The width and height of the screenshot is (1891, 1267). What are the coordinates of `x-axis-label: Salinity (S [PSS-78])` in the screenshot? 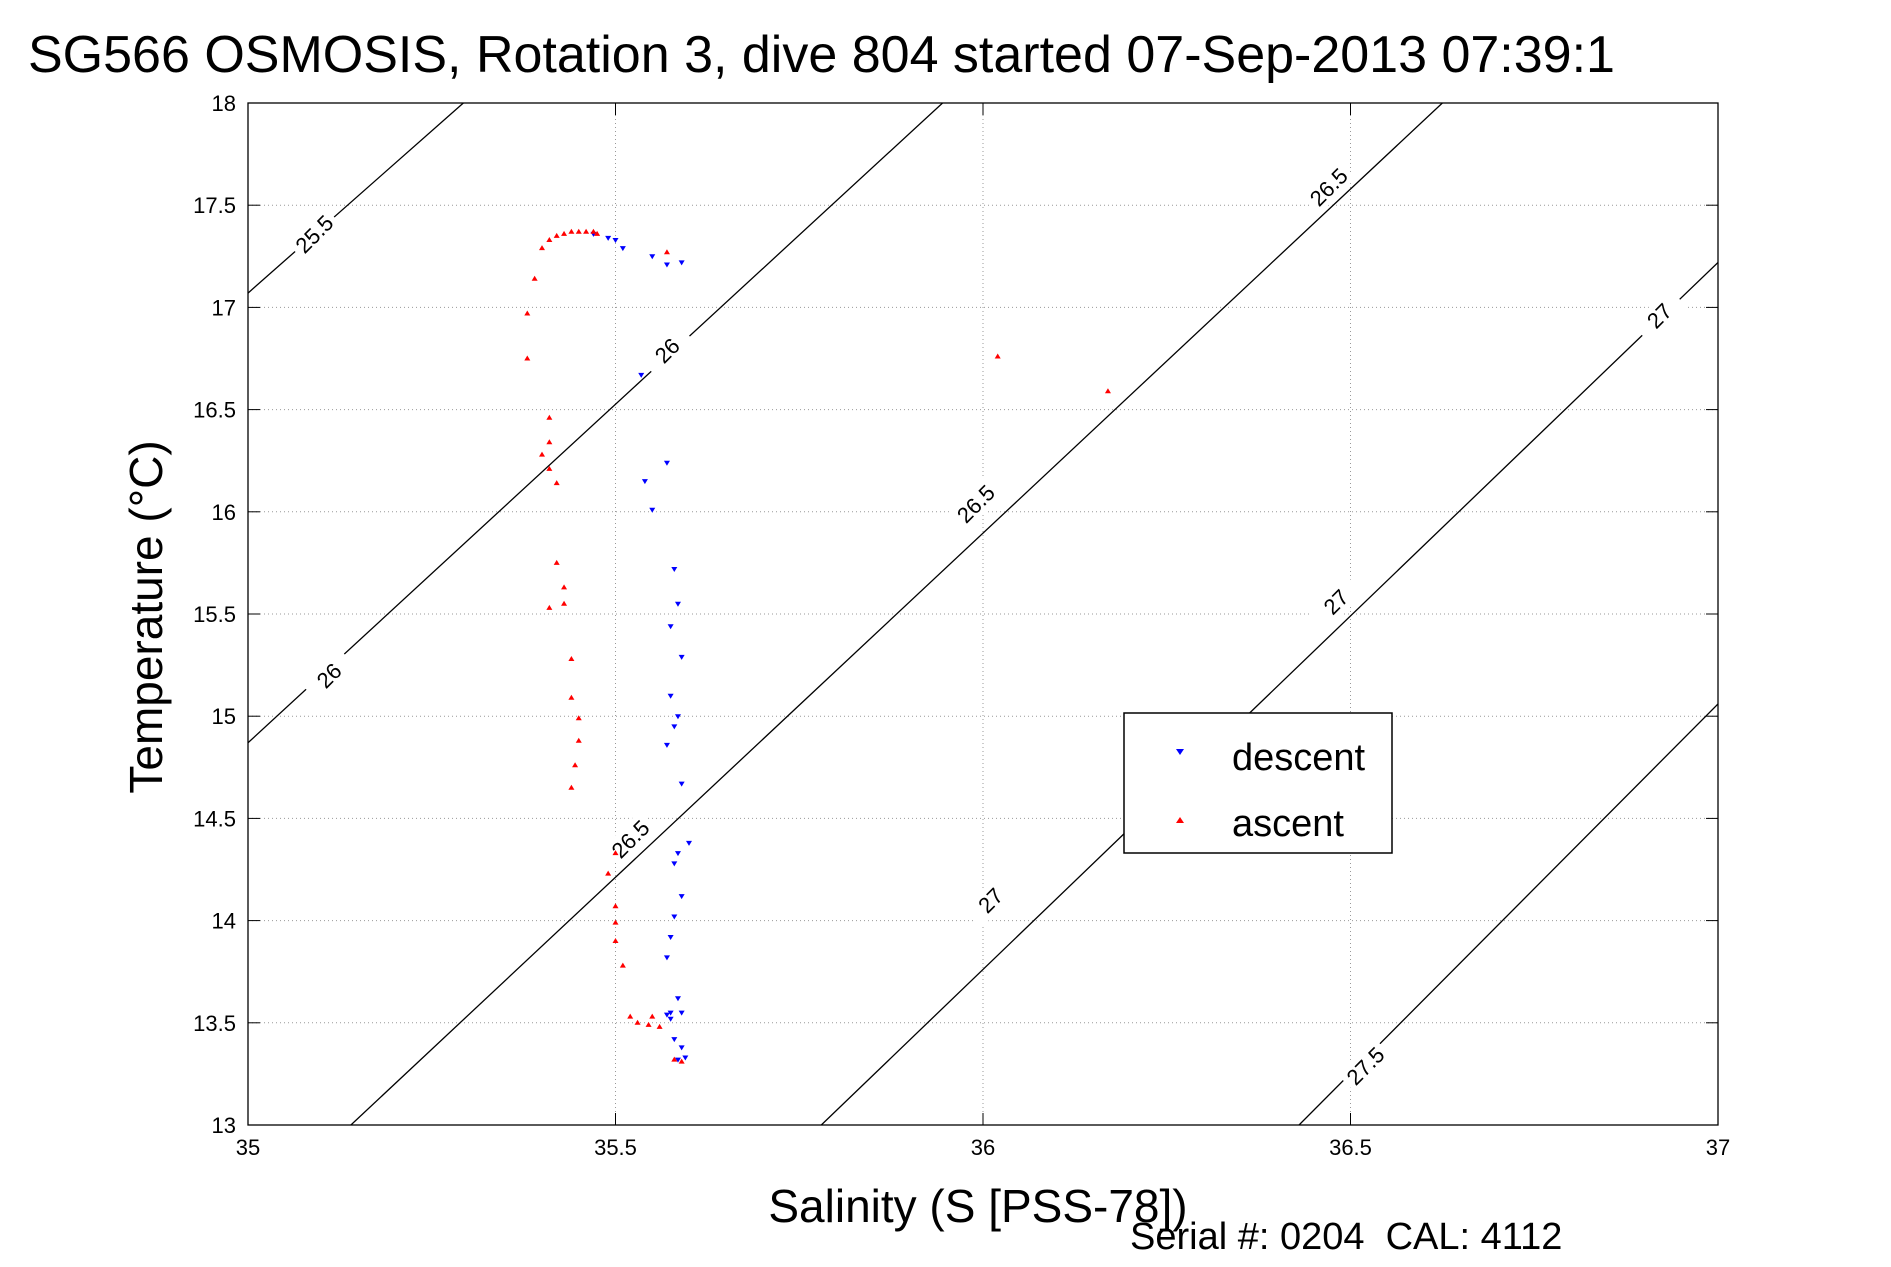 It's located at (977, 1206).